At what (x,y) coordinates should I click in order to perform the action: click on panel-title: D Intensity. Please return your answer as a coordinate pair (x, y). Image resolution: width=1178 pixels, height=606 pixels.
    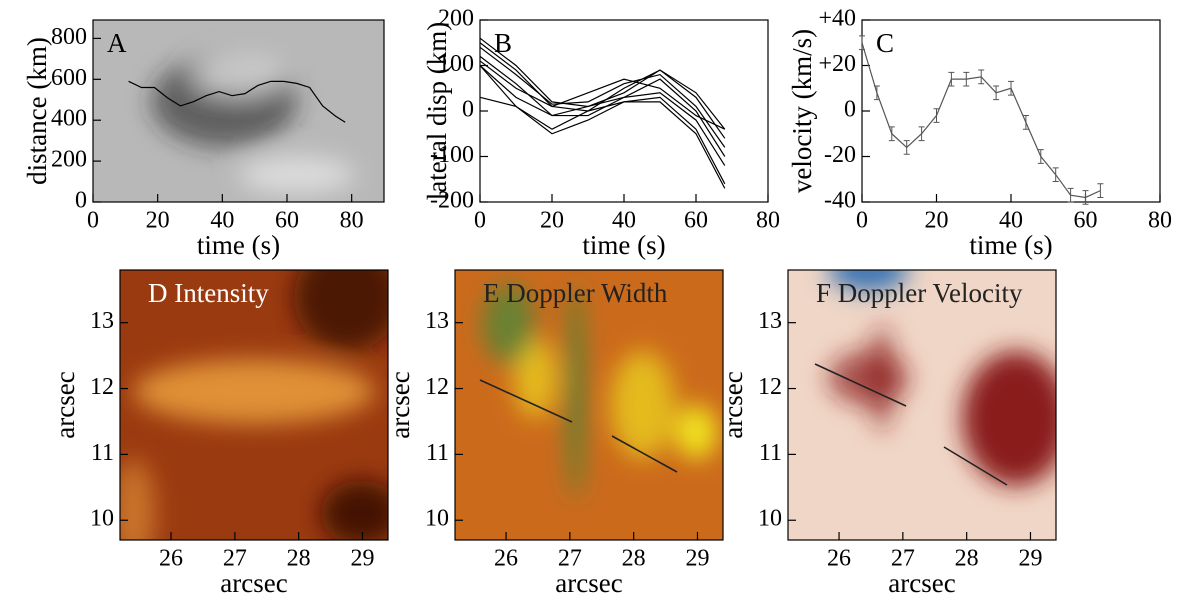
    Looking at the image, I should click on (208, 293).